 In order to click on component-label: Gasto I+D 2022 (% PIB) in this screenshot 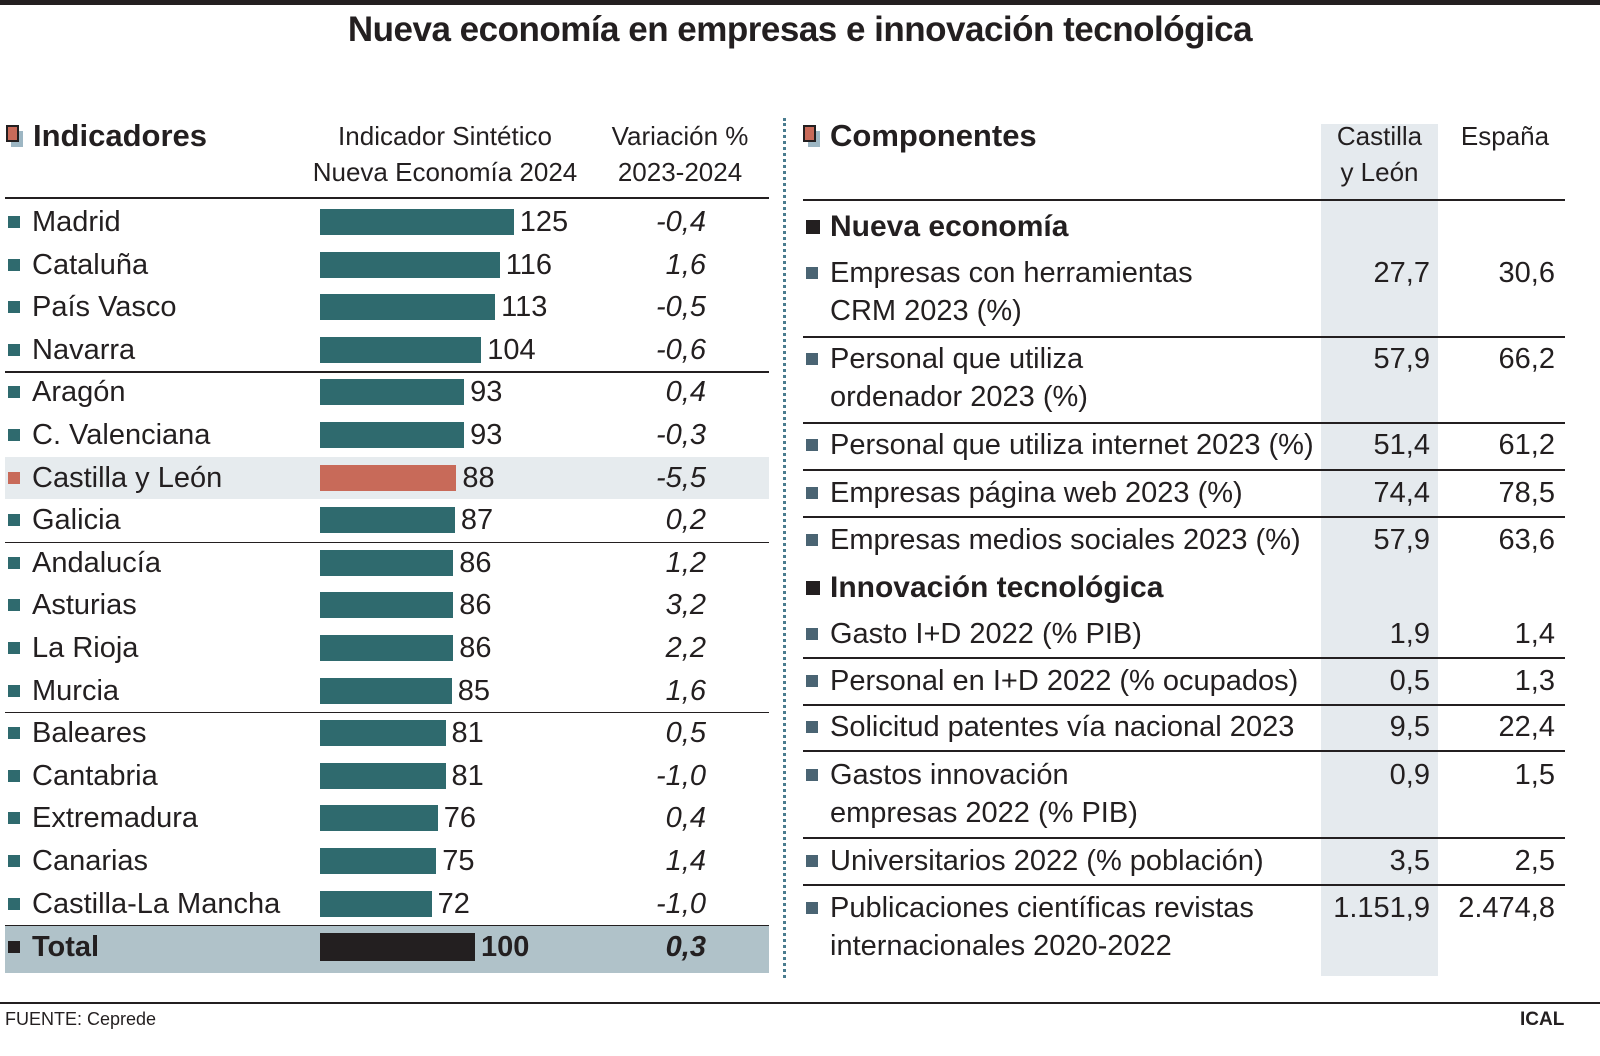, I will do `click(986, 634)`.